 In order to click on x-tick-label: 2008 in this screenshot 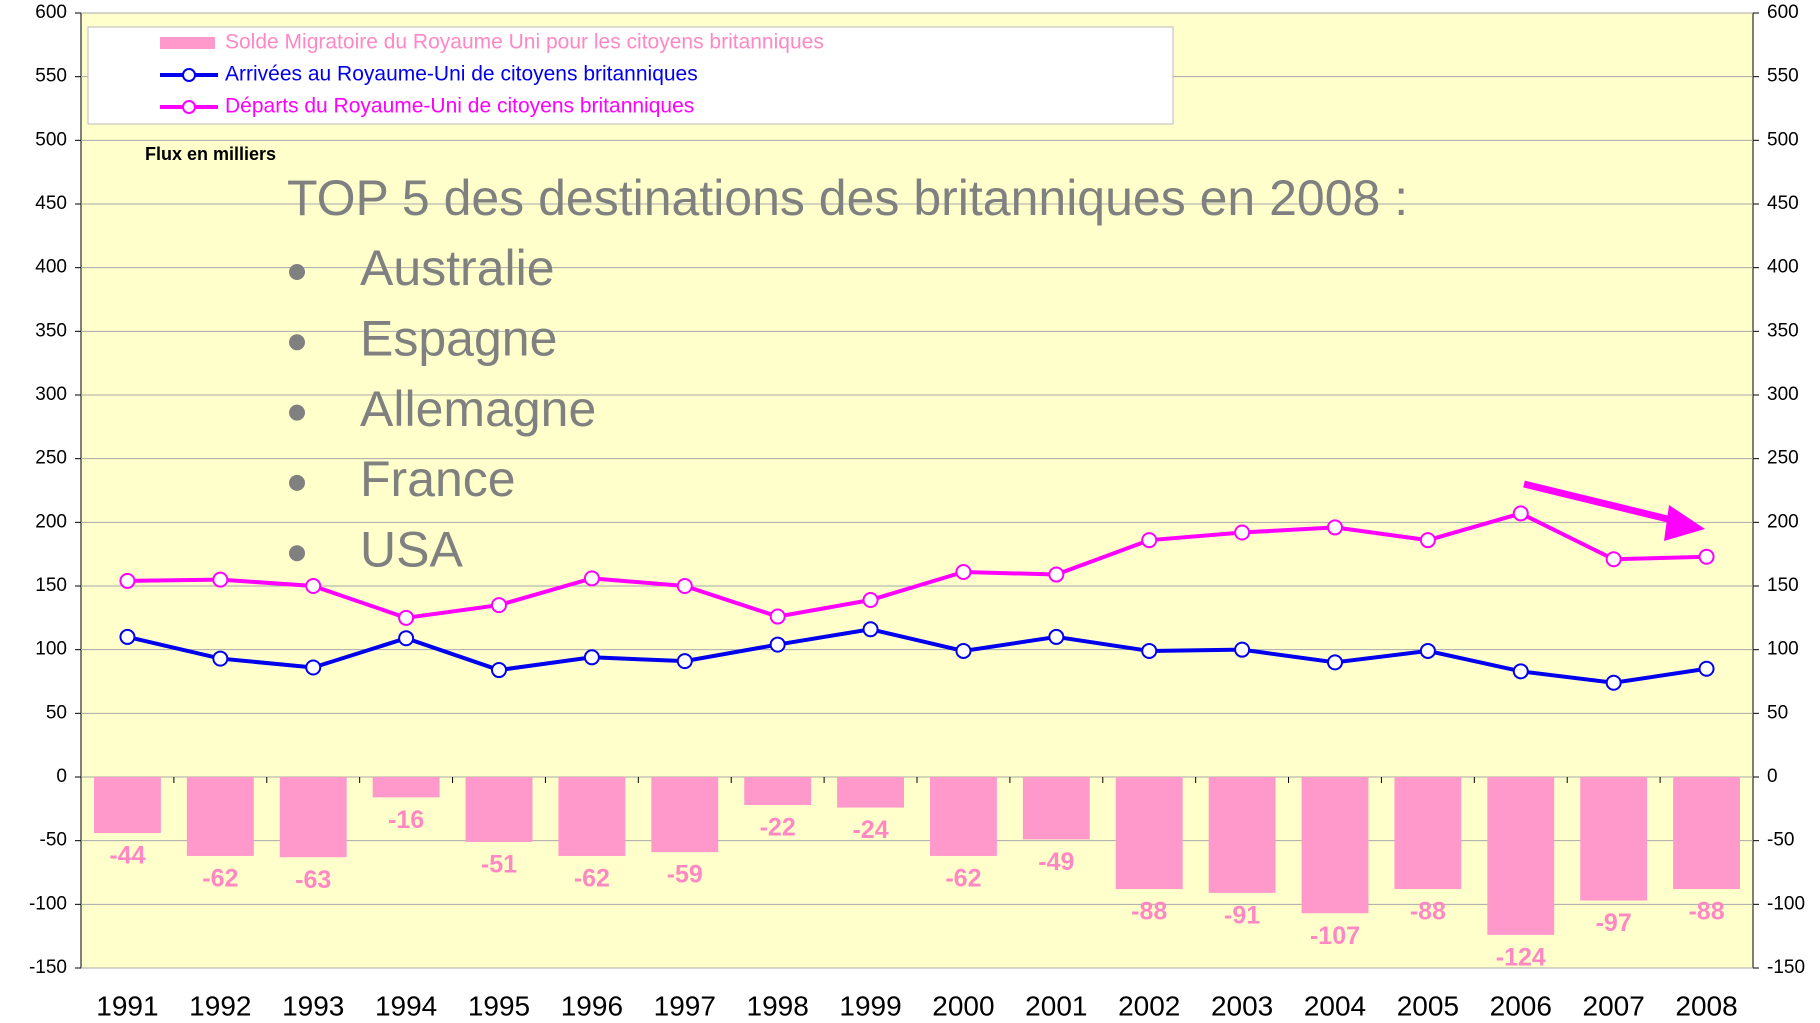, I will do `click(1706, 1005)`.